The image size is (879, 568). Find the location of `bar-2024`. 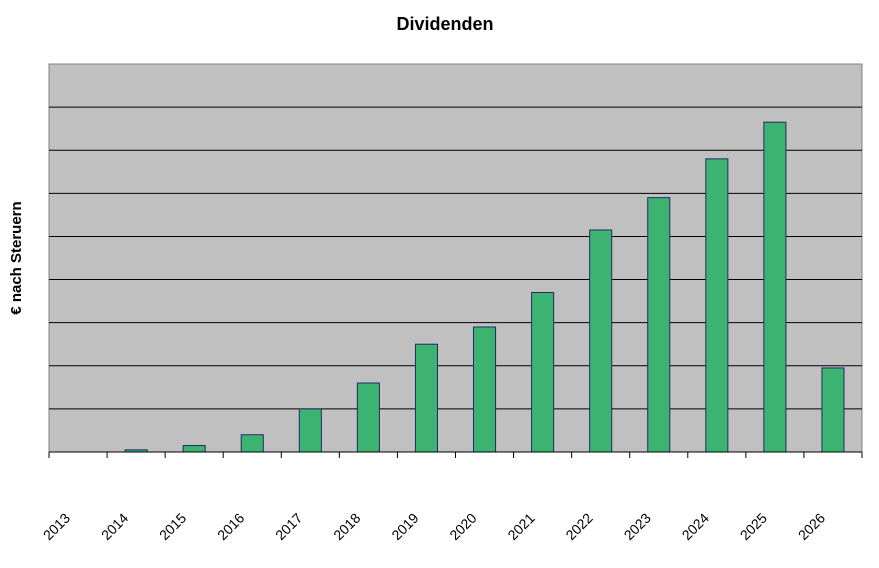

bar-2024 is located at coordinates (717, 305).